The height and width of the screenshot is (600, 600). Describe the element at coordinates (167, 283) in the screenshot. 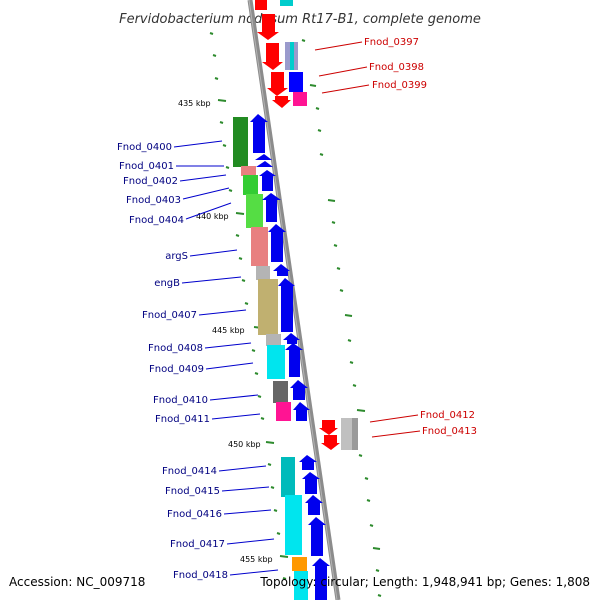

I see `gene-label-engb: engB` at that location.